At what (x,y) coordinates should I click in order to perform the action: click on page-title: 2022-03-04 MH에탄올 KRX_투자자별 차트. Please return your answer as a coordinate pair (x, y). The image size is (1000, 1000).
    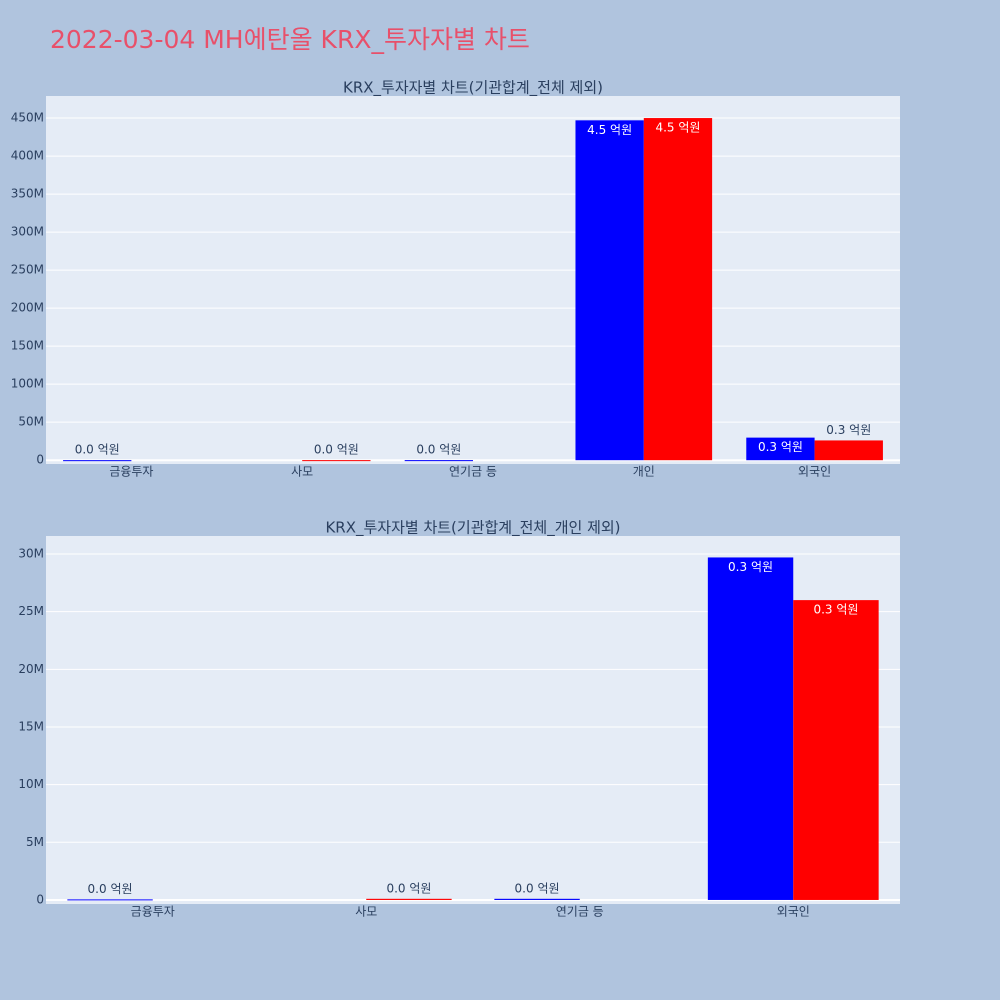
    Looking at the image, I should click on (290, 39).